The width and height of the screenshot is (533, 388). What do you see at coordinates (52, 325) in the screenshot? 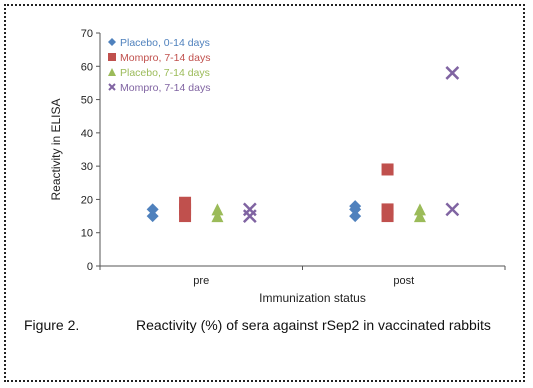
I see `figure-label: Figure 2.` at bounding box center [52, 325].